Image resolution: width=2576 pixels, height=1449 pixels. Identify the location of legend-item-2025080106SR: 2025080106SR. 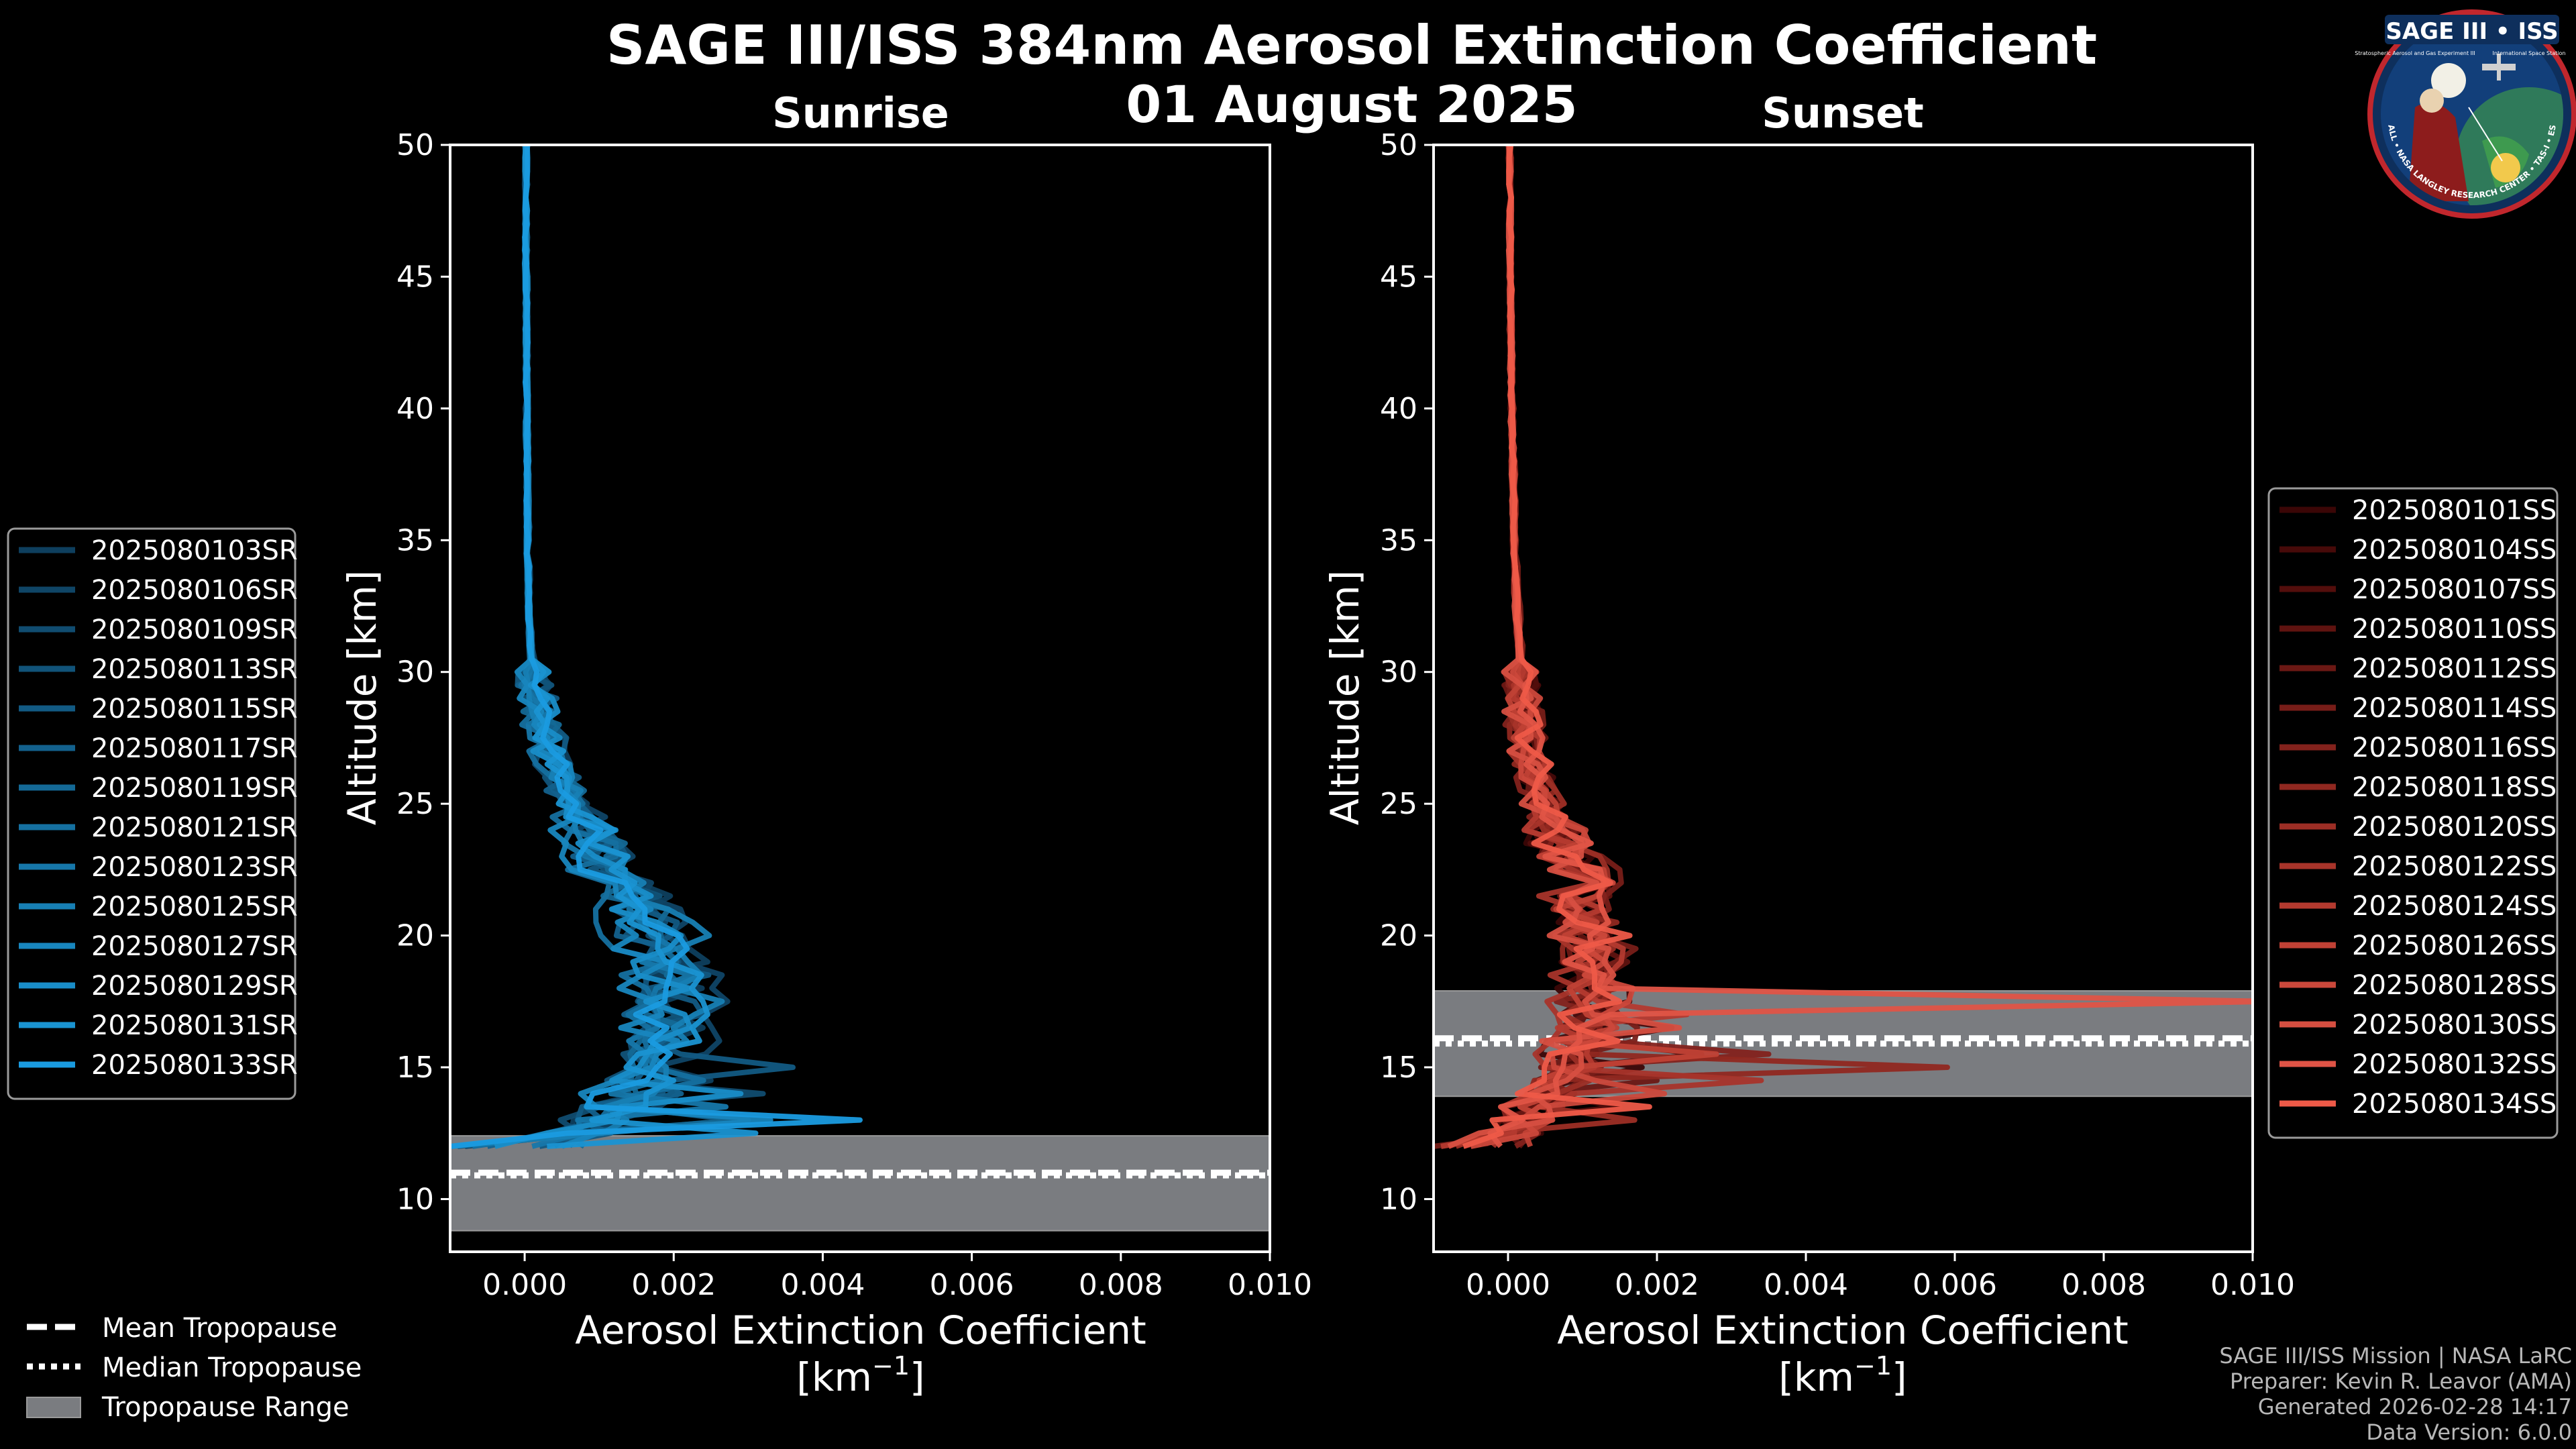
(158, 590).